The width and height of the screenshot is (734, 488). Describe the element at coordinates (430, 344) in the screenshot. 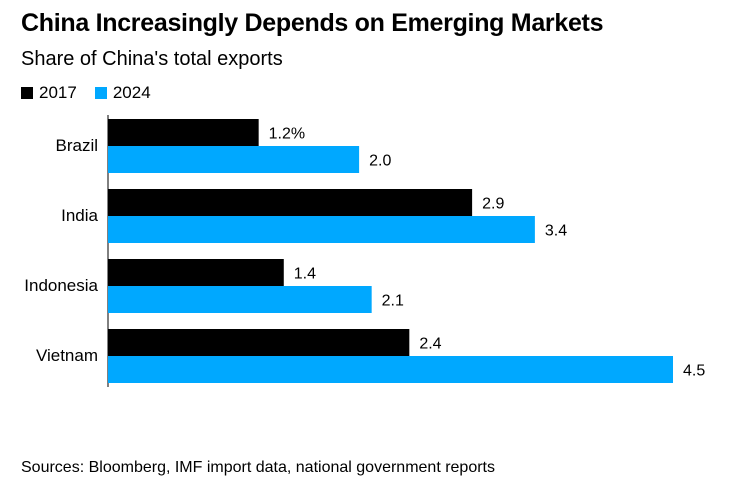

I see `value-label-2017-vietnam: 2.4` at that location.